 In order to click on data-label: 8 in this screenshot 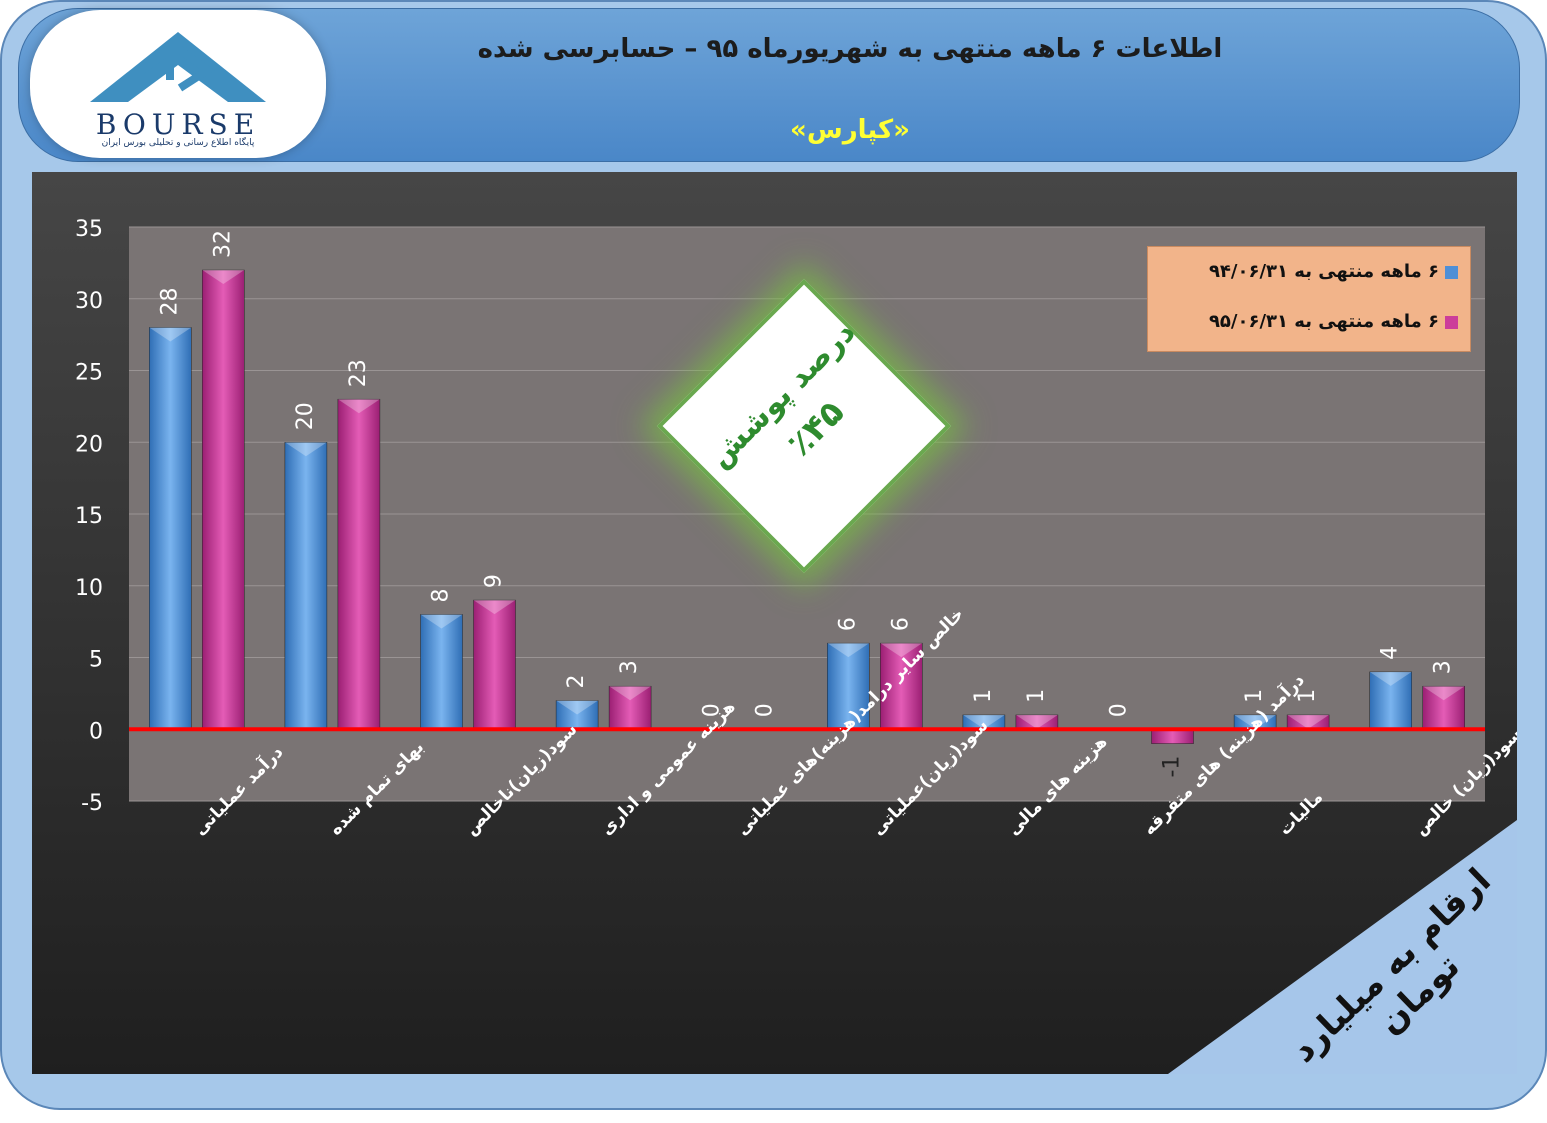, I will do `click(441, 595)`.